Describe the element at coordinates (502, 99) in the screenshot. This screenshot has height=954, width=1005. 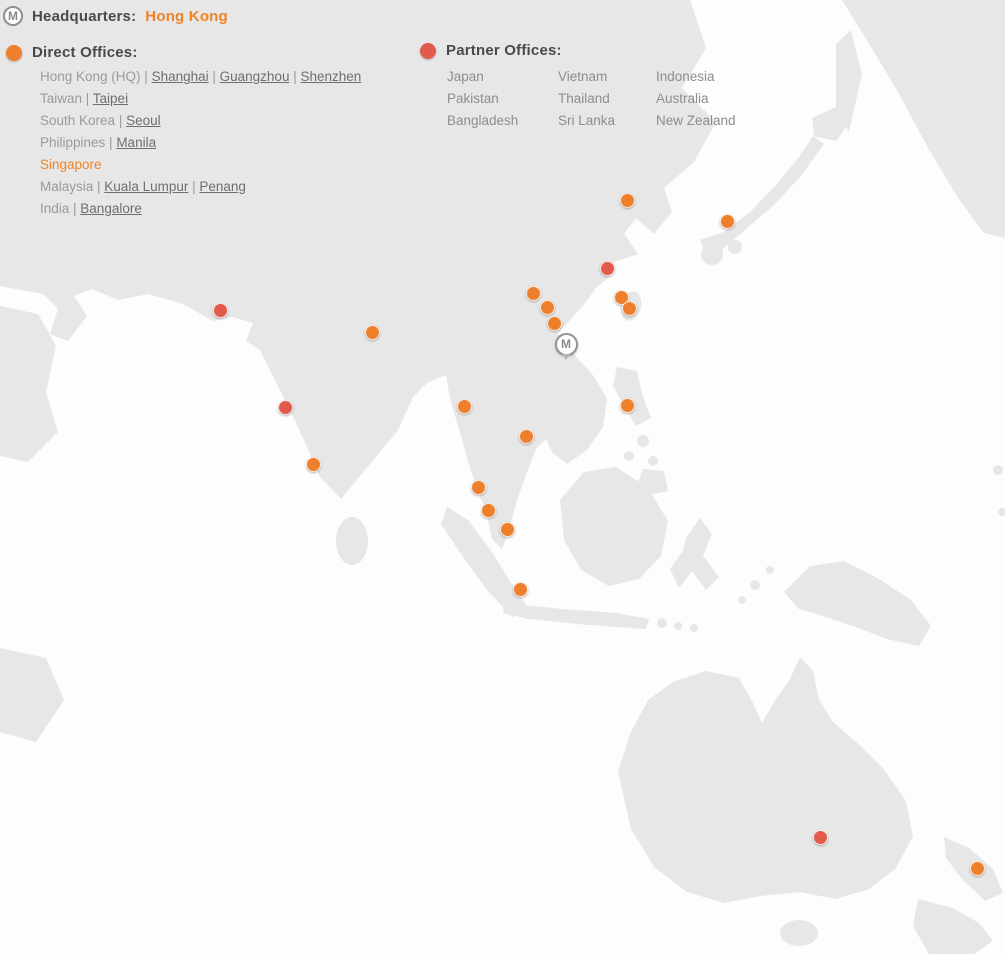
I see `partner-offices-column: Japan Pakistan Bangladesh` at that location.